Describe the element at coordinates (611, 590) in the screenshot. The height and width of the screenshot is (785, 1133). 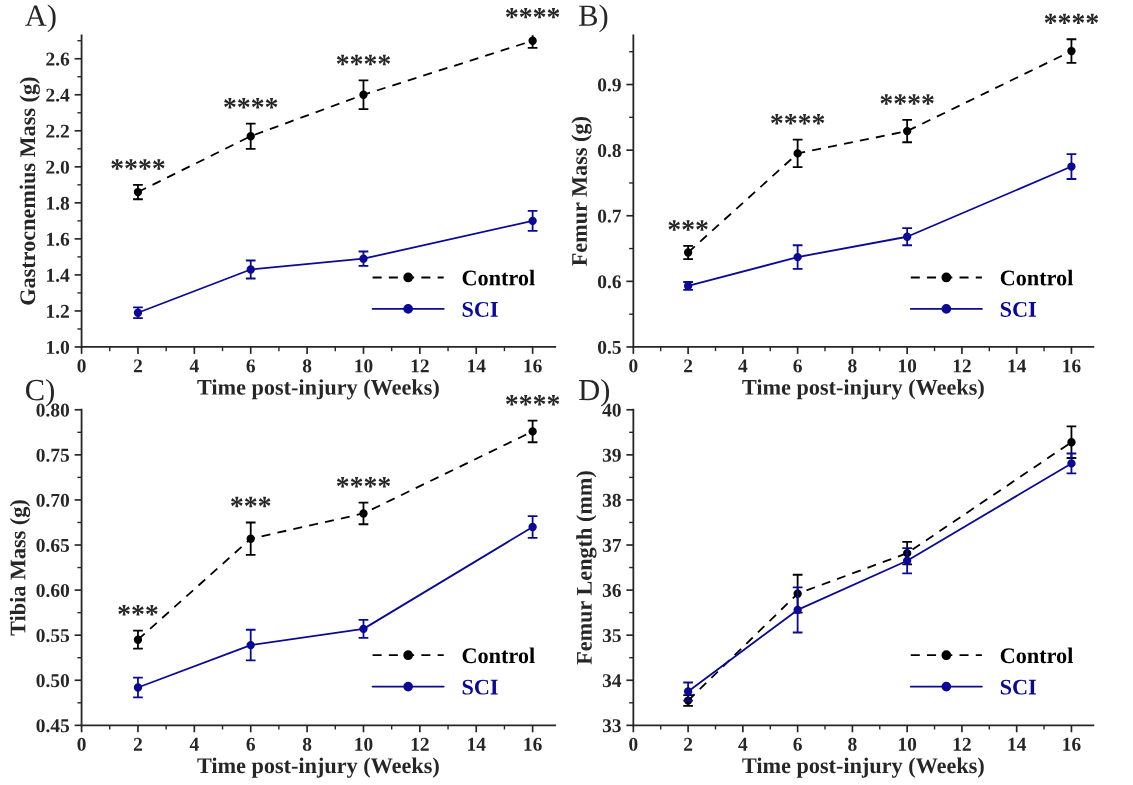
I see `y-tick-label: 36` at that location.